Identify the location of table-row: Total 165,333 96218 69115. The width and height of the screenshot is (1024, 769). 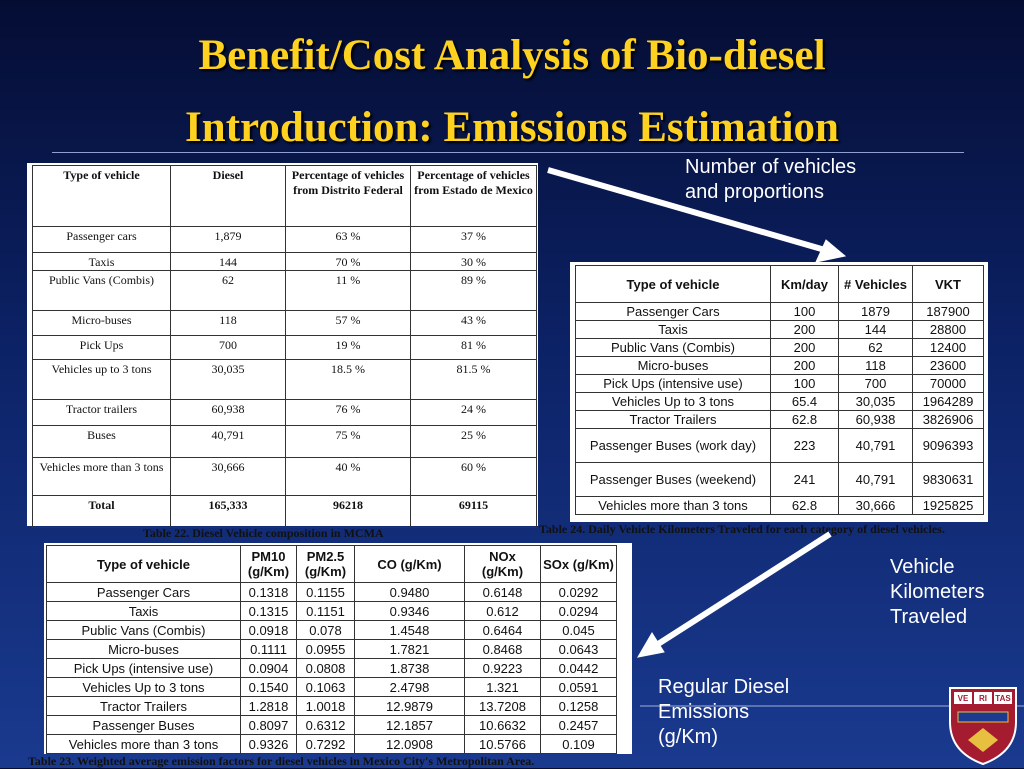
(284, 511).